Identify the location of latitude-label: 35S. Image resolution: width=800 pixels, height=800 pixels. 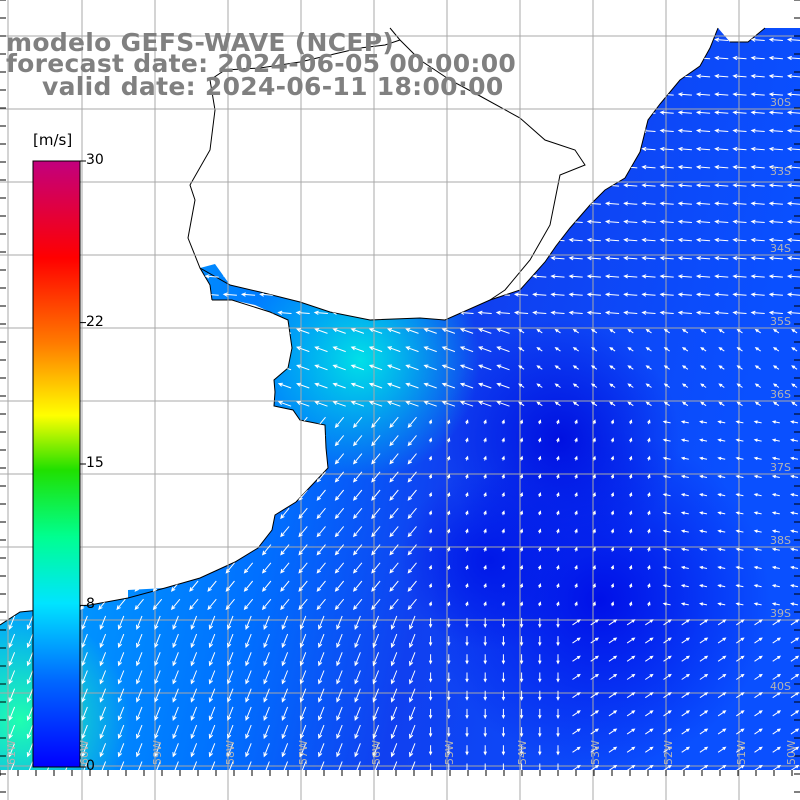
(780, 321).